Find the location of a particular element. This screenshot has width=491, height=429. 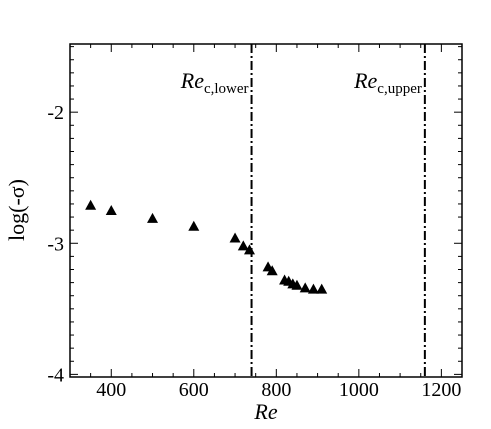

x-axis-title: Re is located at coordinates (265, 411).